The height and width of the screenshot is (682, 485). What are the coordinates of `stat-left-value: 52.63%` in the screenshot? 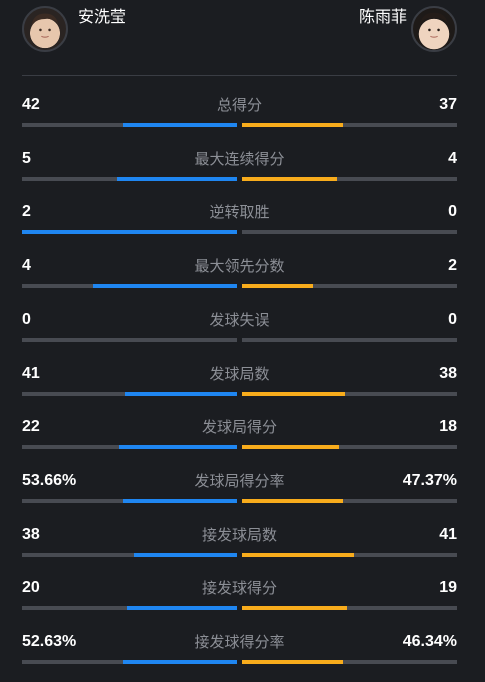 It's located at (49, 641).